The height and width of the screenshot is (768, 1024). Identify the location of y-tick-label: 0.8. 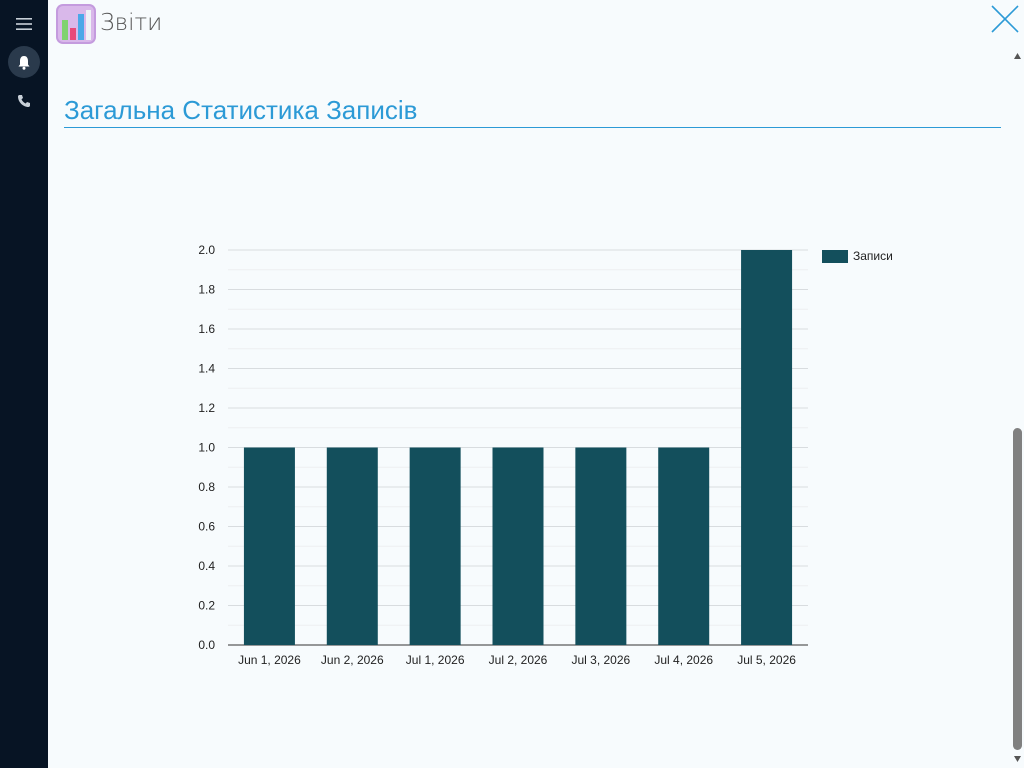
(206, 487).